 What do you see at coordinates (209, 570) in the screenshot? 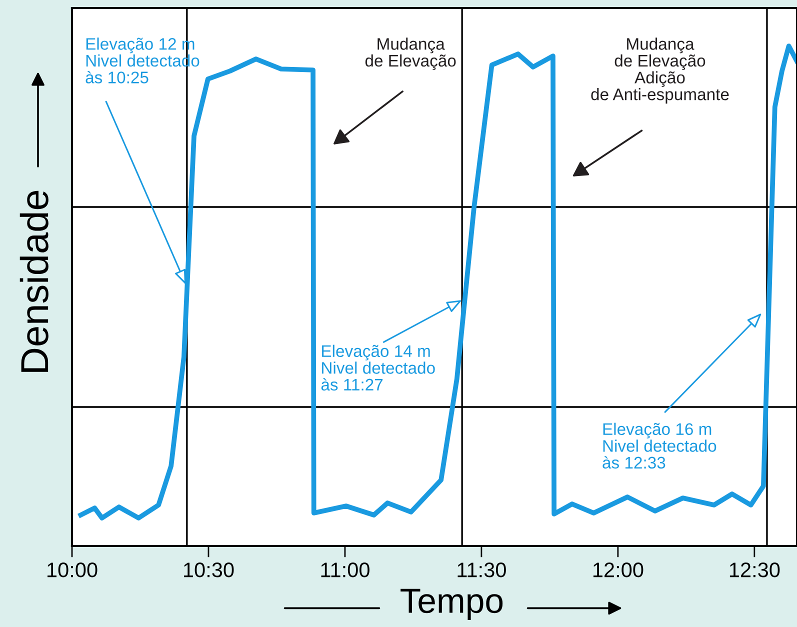
I see `x-tick-label: 10:30` at bounding box center [209, 570].